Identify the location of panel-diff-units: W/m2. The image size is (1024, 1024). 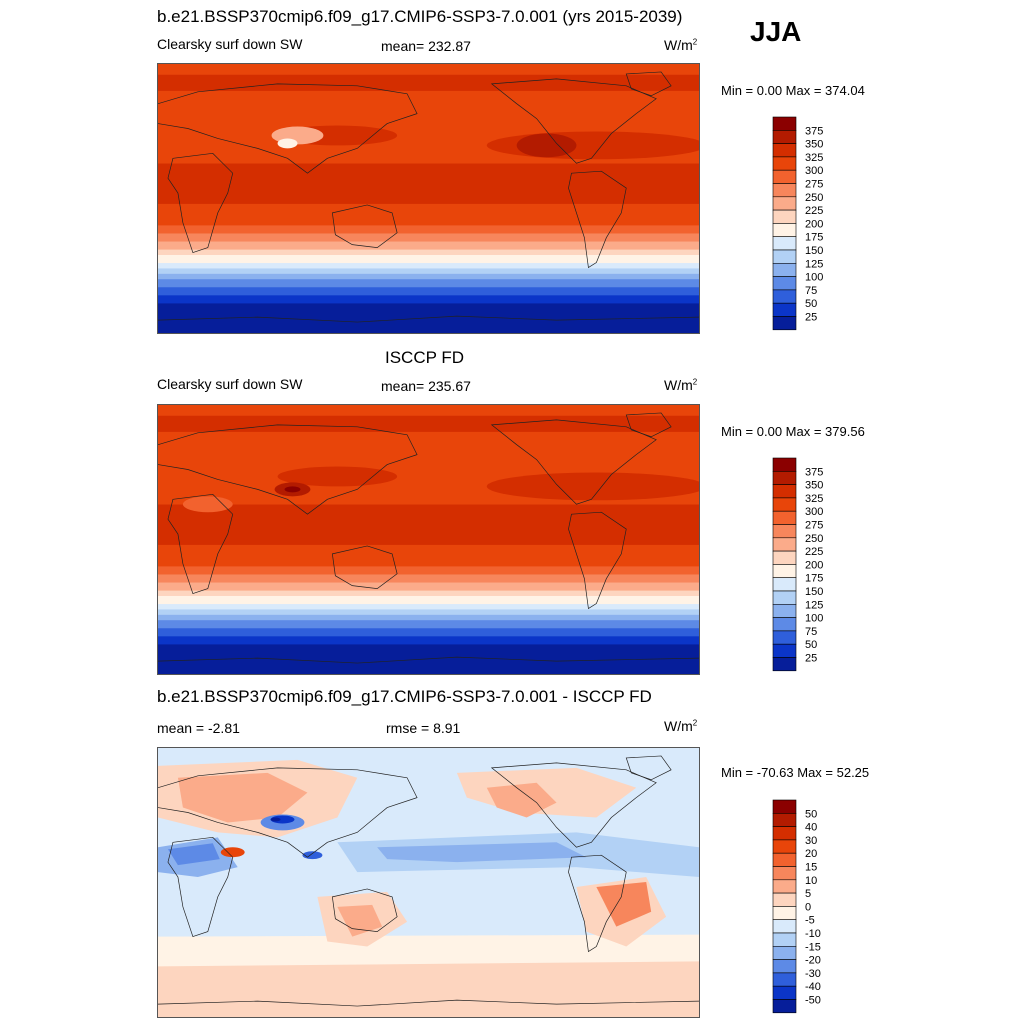
(681, 726).